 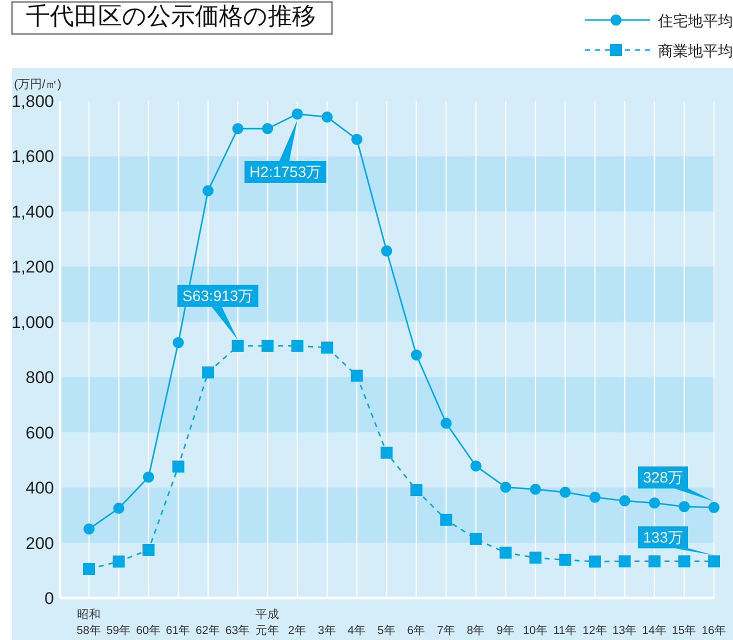 I want to click on y-tick-label: 1,400, so click(x=32, y=212).